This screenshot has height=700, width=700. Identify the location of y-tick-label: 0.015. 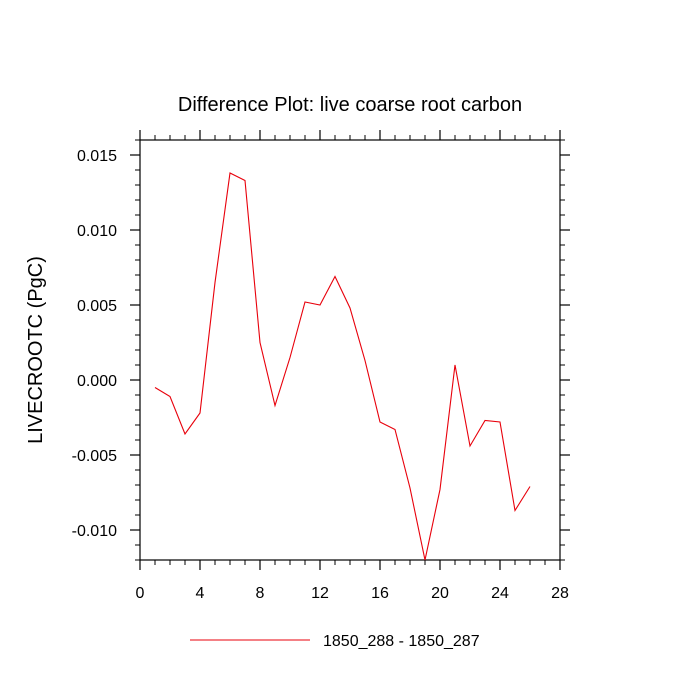
(97, 156).